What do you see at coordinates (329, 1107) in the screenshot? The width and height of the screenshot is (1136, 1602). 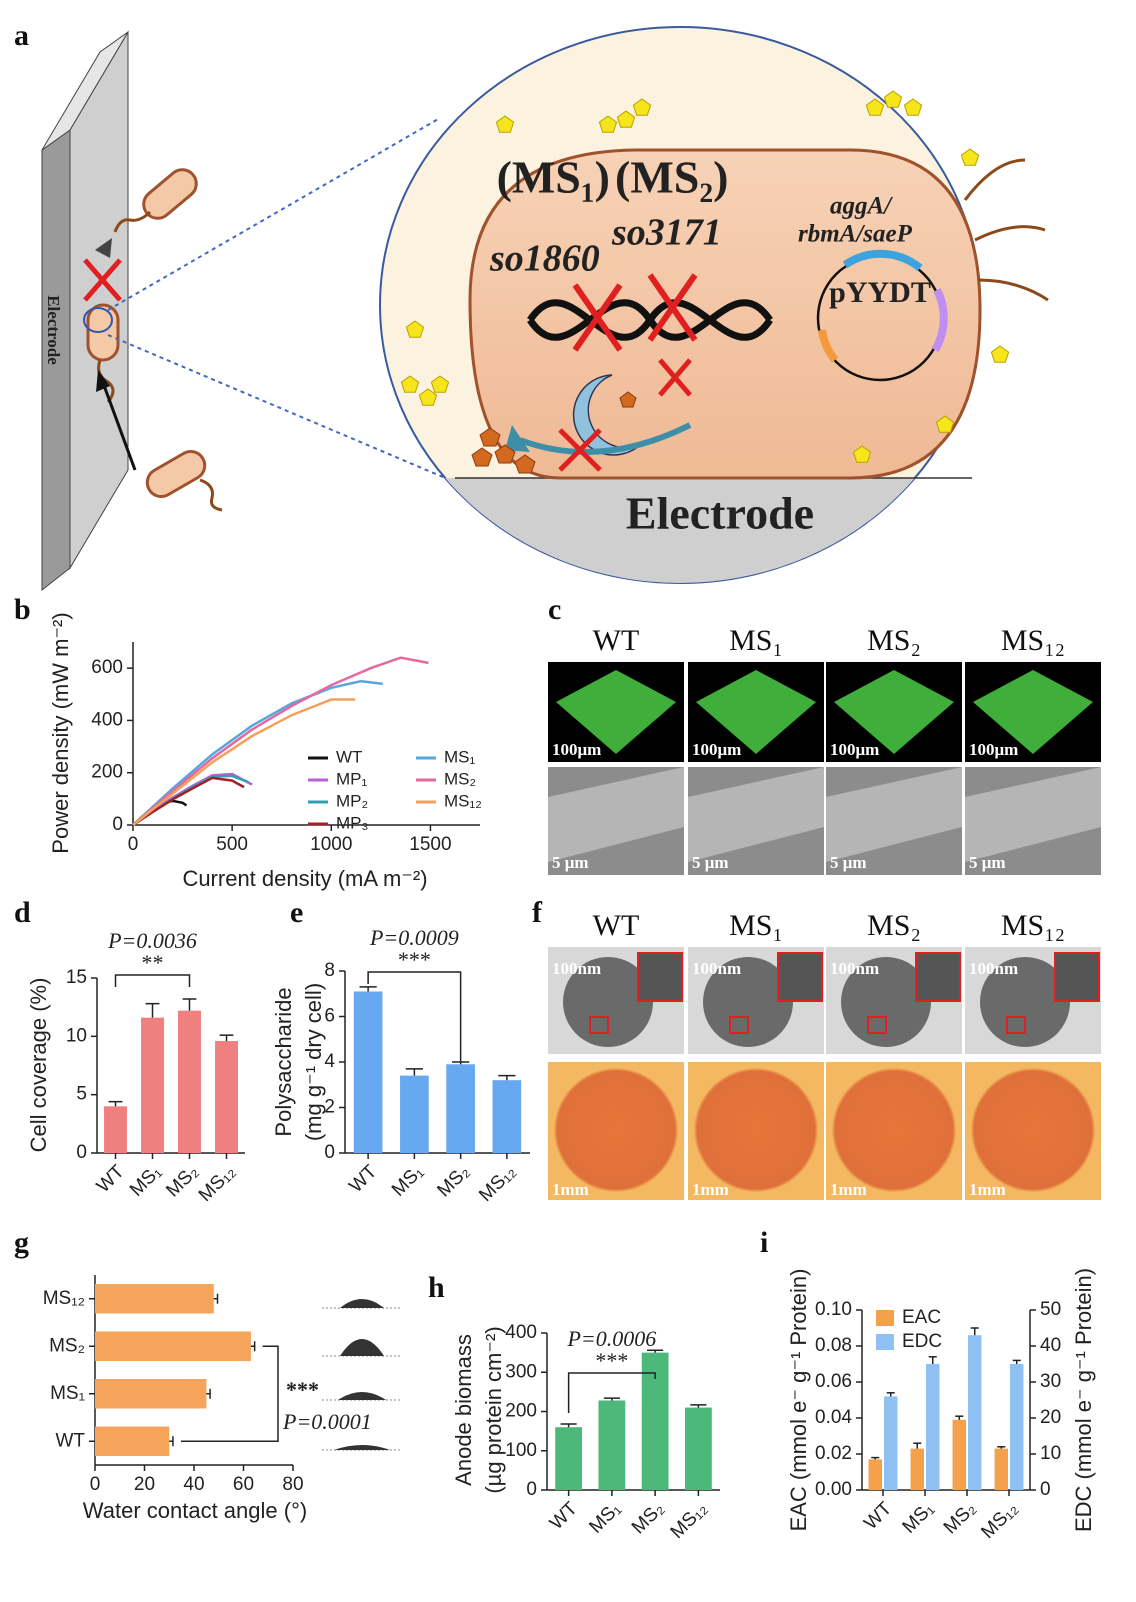 I see `y-tick-label: 2` at bounding box center [329, 1107].